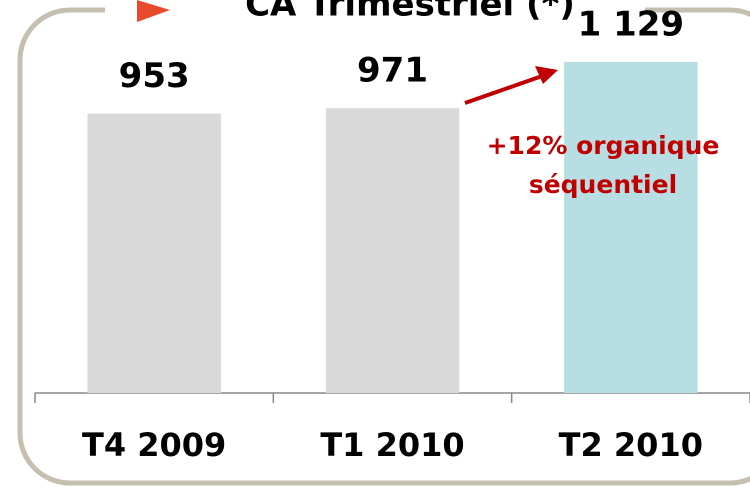  I want to click on title-background, so click(375, 13).